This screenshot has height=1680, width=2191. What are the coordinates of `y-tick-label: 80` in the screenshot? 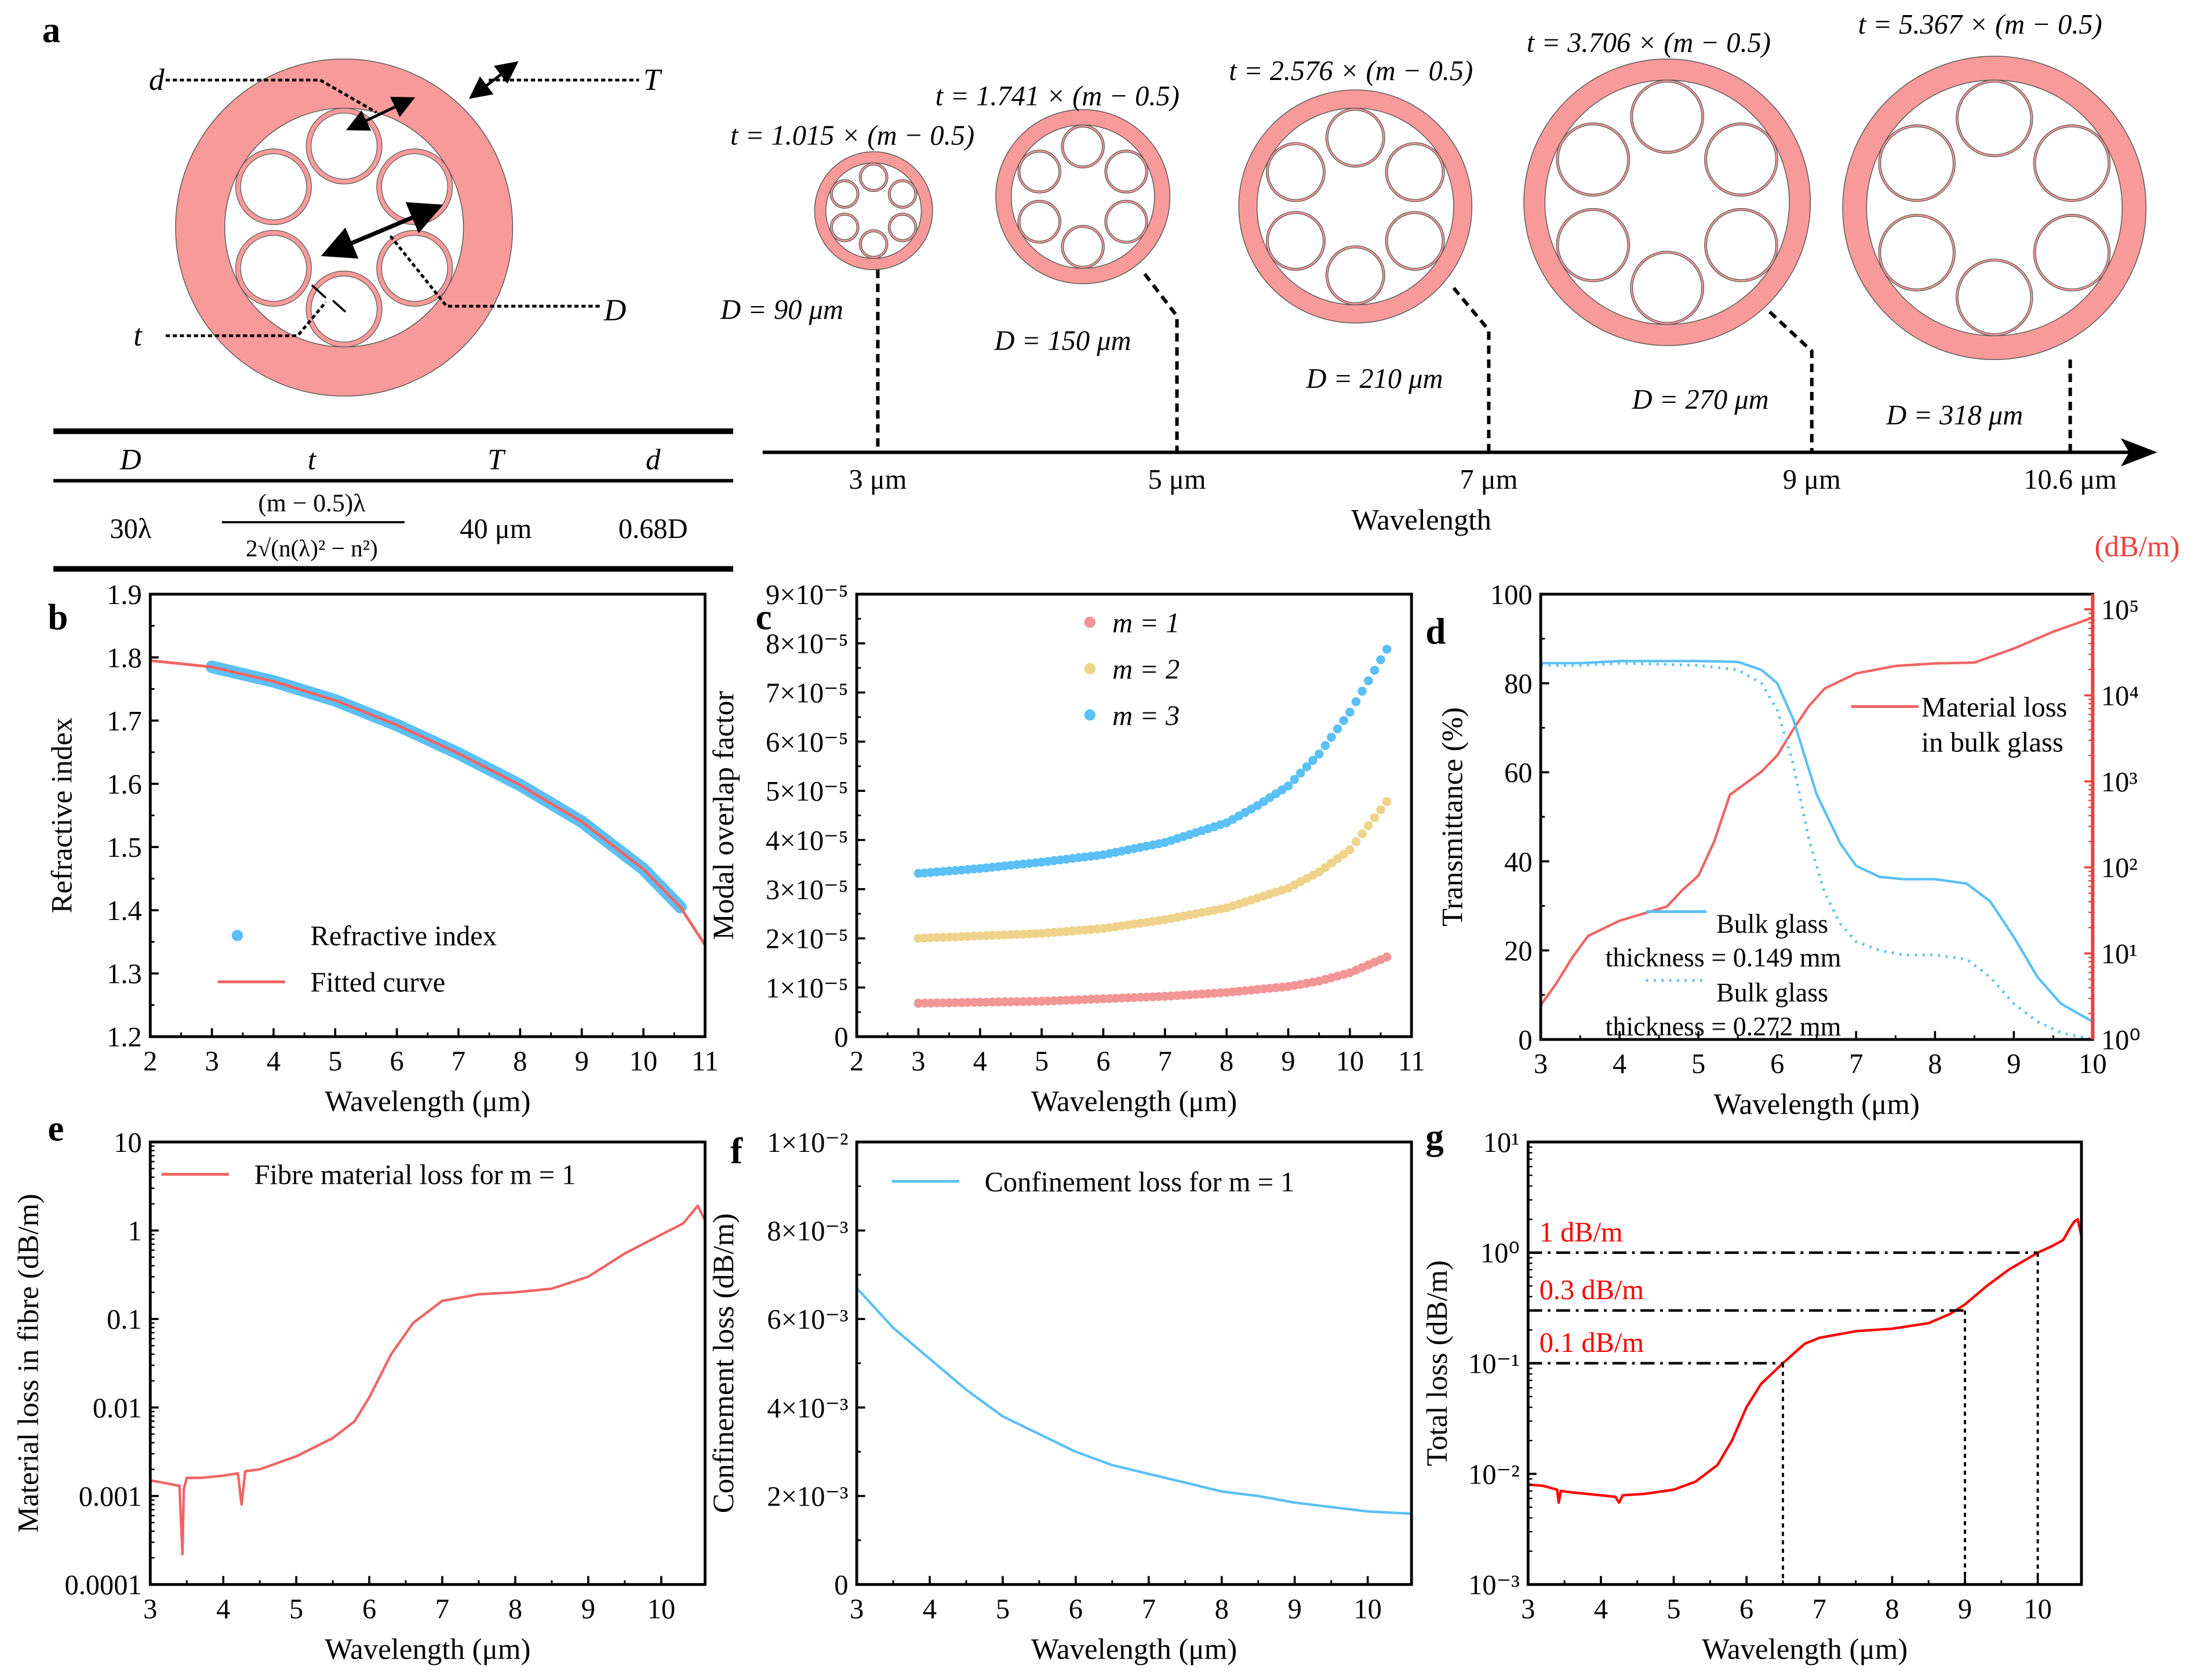 It's located at (1518, 684).